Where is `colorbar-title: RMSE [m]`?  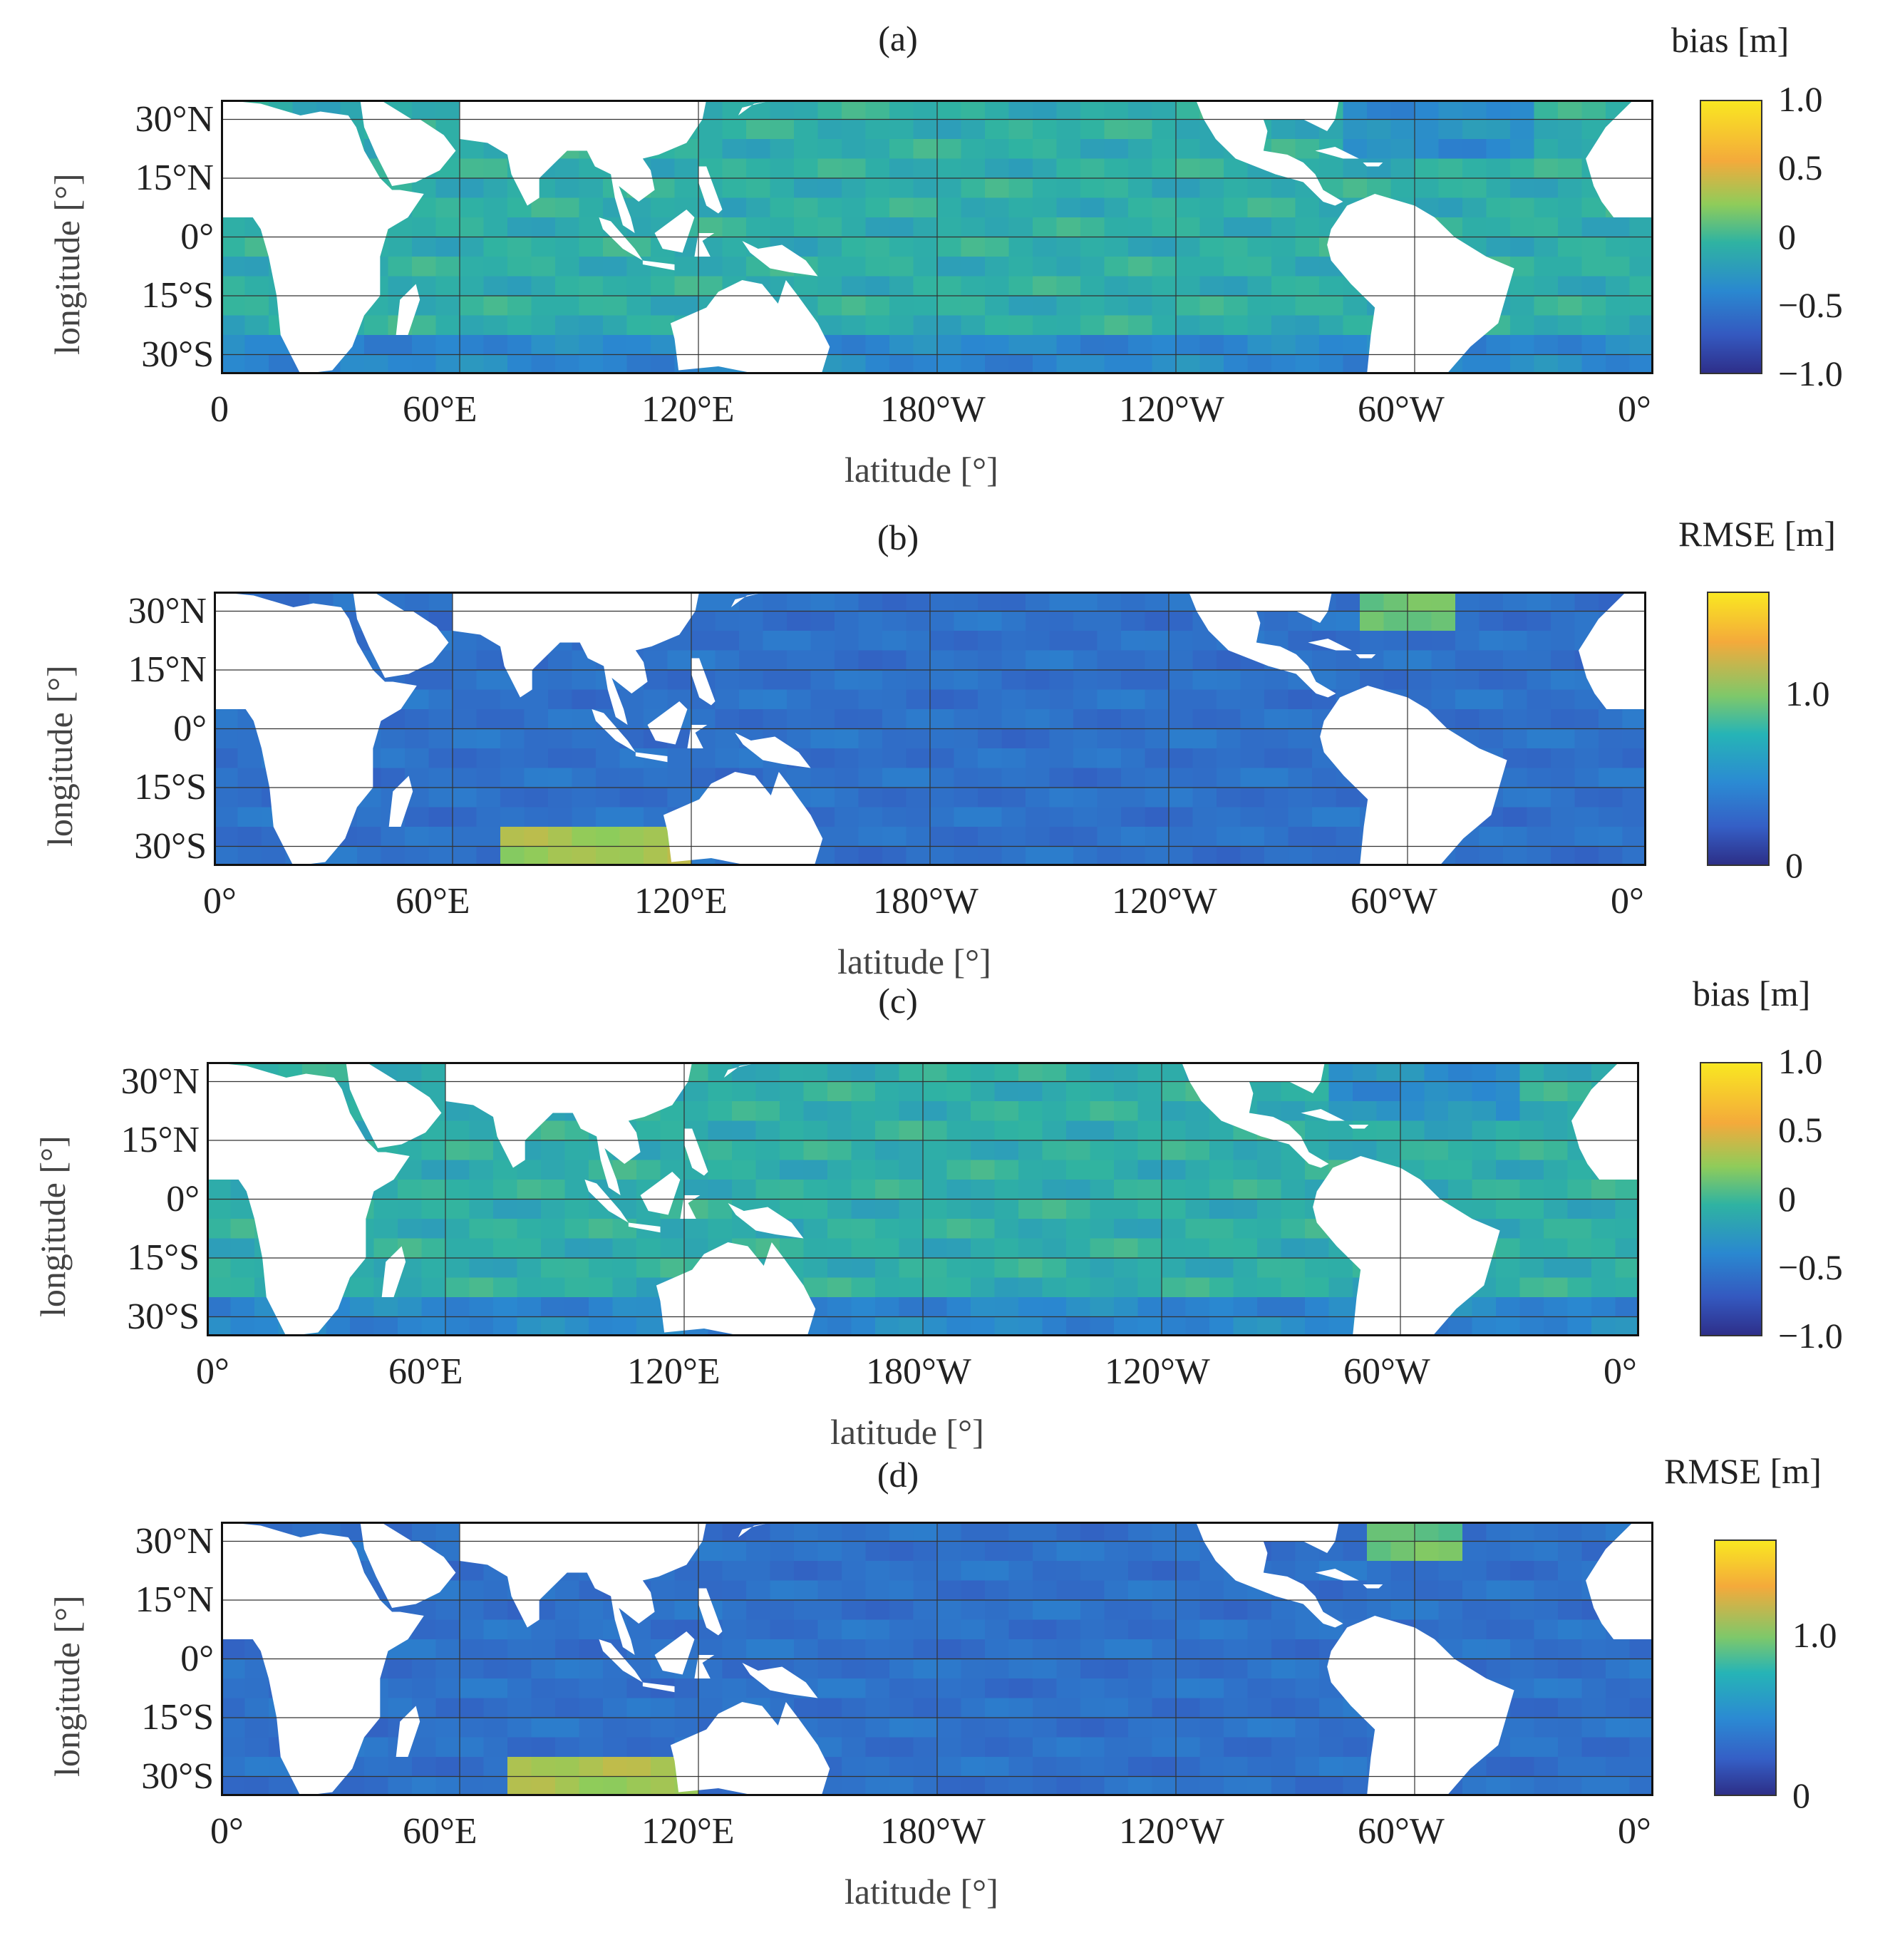
colorbar-title: RMSE [m] is located at coordinates (1743, 1471).